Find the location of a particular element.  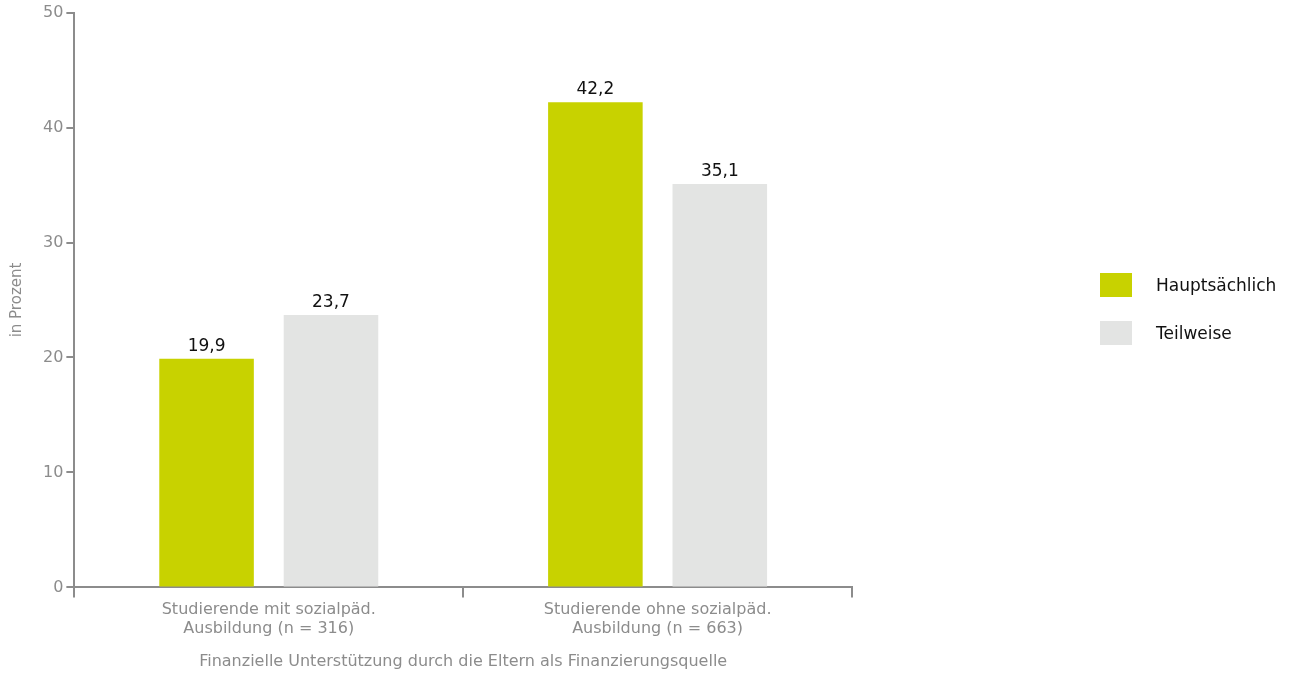

legend-label: Hauptsächlich is located at coordinates (1216, 285).